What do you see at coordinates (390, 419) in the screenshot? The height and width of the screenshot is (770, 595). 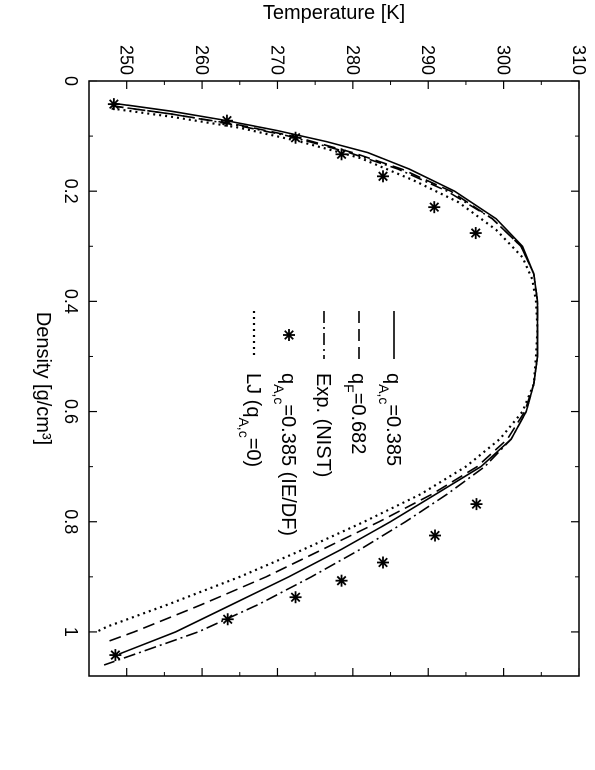 I see `legend-label: qA,c=0.385` at bounding box center [390, 419].